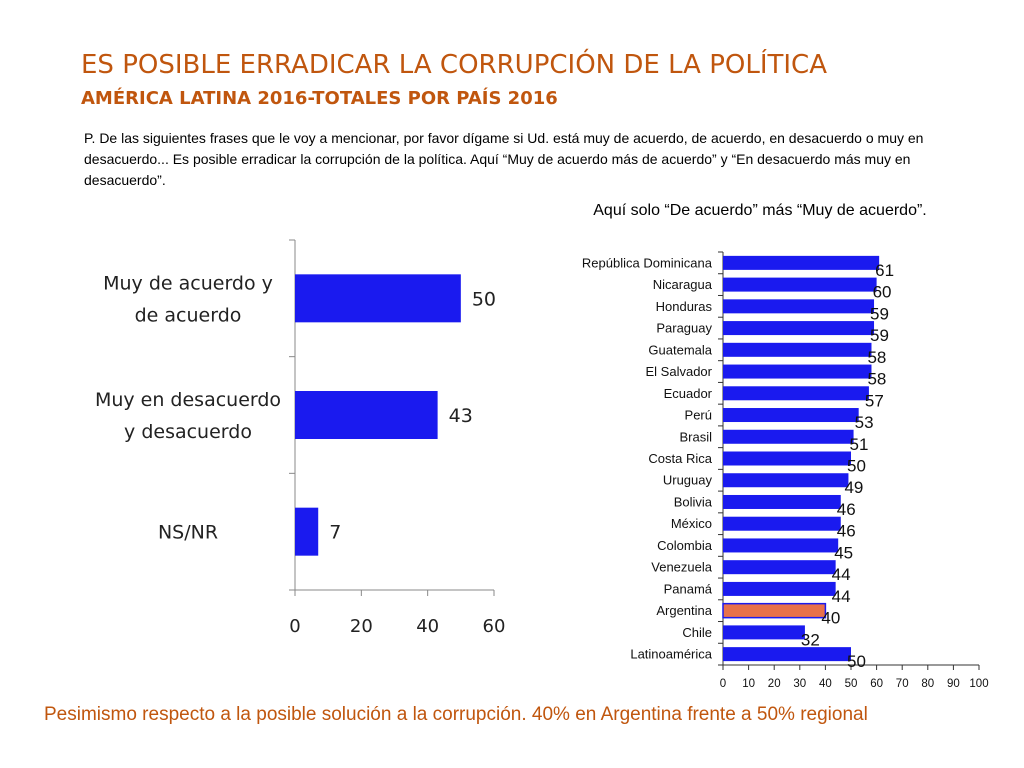 Image resolution: width=1024 pixels, height=768 pixels. I want to click on right-category-label: Ecuador, so click(688, 393).